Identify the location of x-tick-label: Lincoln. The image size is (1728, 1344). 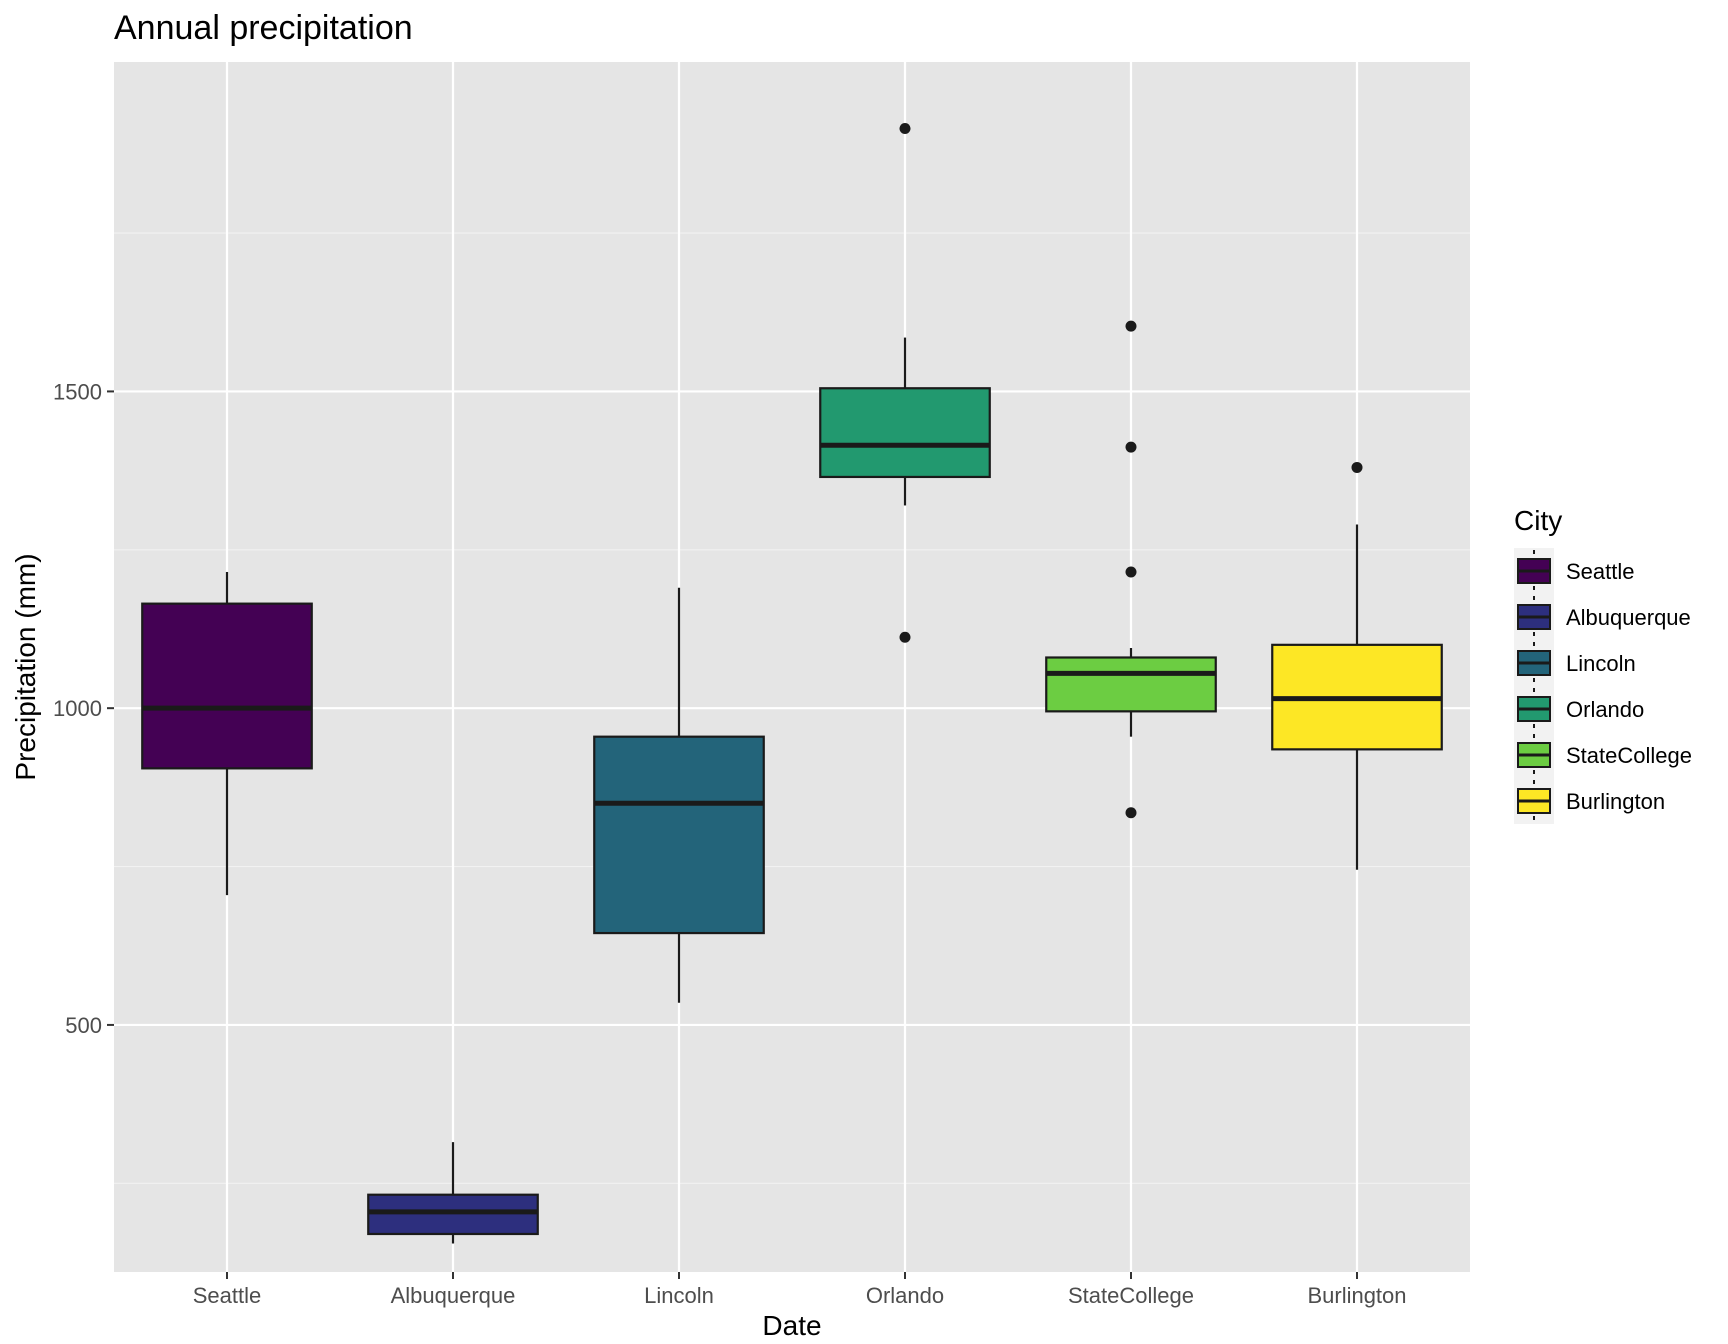
(679, 1295).